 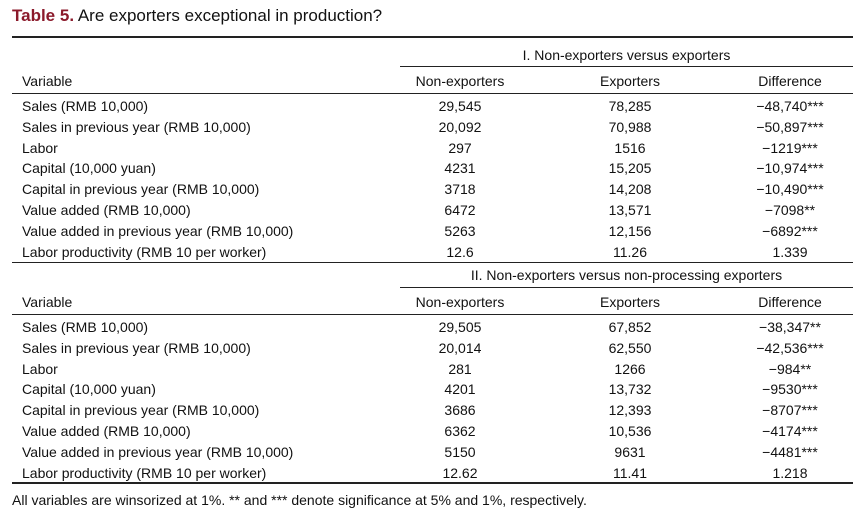 I want to click on panel-1-col-variable: Variable, so click(x=47, y=81).